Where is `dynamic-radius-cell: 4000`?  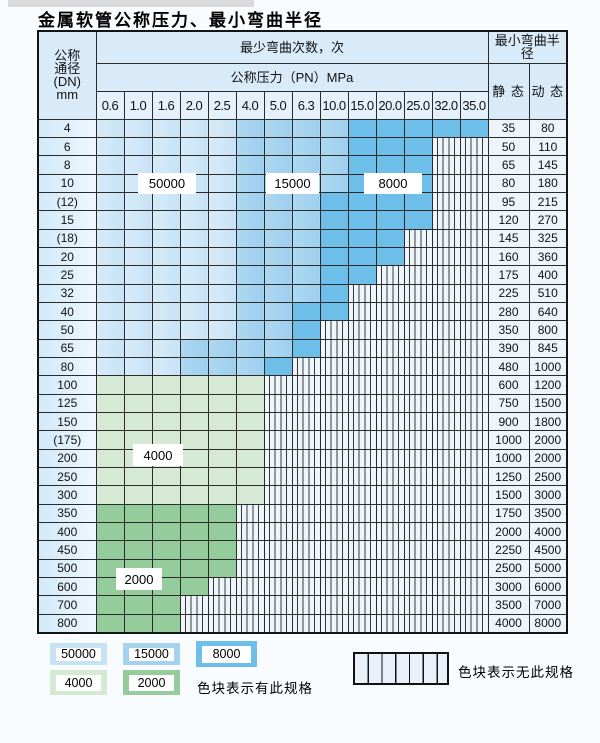
dynamic-radius-cell: 4000 is located at coordinates (548, 532).